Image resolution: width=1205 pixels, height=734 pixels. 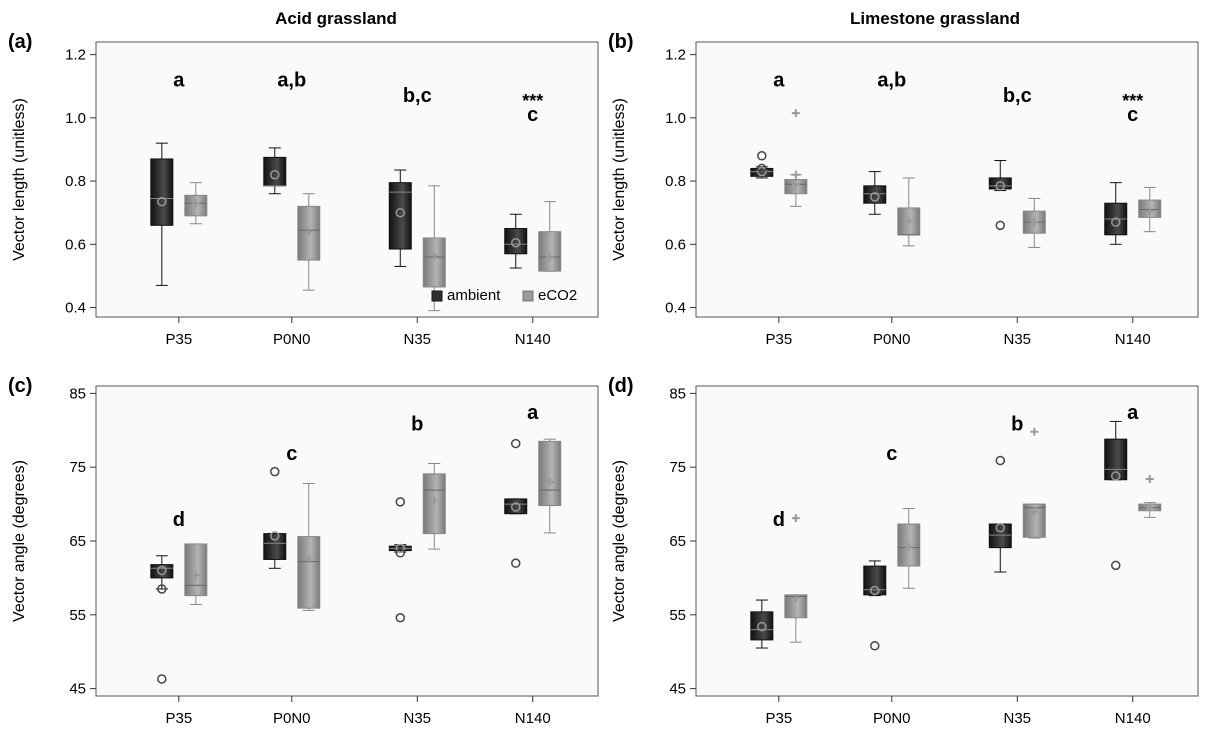 I want to click on panel-label: (c), so click(x=20, y=386).